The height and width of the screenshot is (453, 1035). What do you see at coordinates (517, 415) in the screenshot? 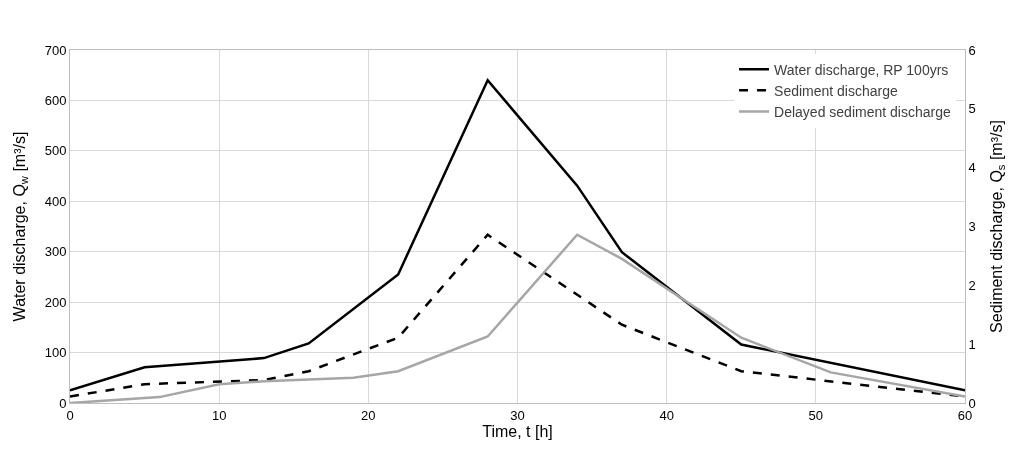
I see `x-tick-label: 30` at bounding box center [517, 415].